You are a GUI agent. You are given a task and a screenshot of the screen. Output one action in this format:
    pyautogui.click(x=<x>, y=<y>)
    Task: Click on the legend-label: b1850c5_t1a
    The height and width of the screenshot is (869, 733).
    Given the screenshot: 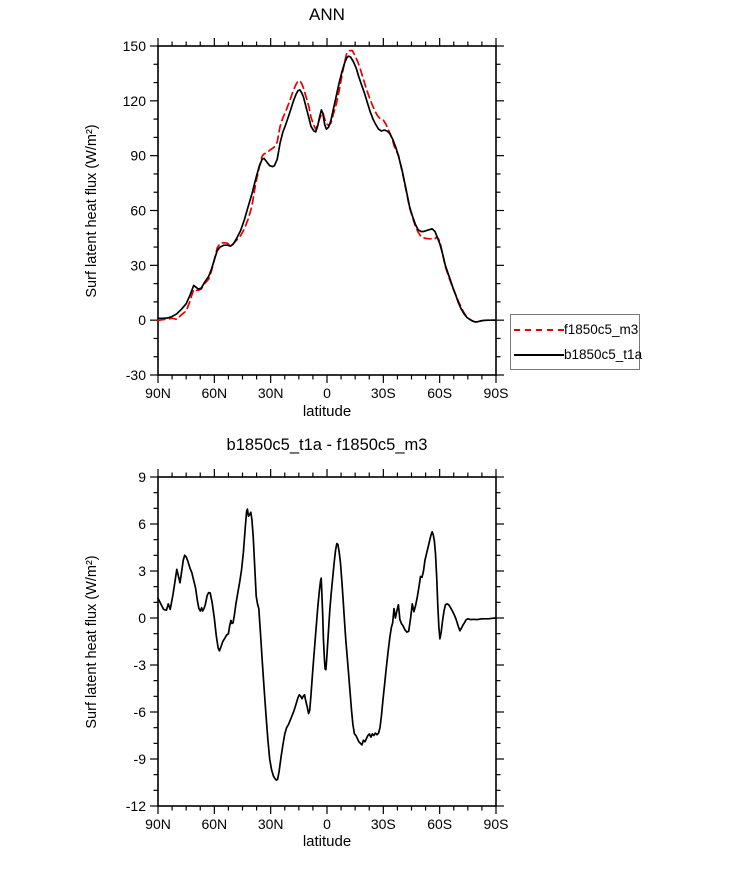 What is the action you would take?
    pyautogui.click(x=603, y=354)
    